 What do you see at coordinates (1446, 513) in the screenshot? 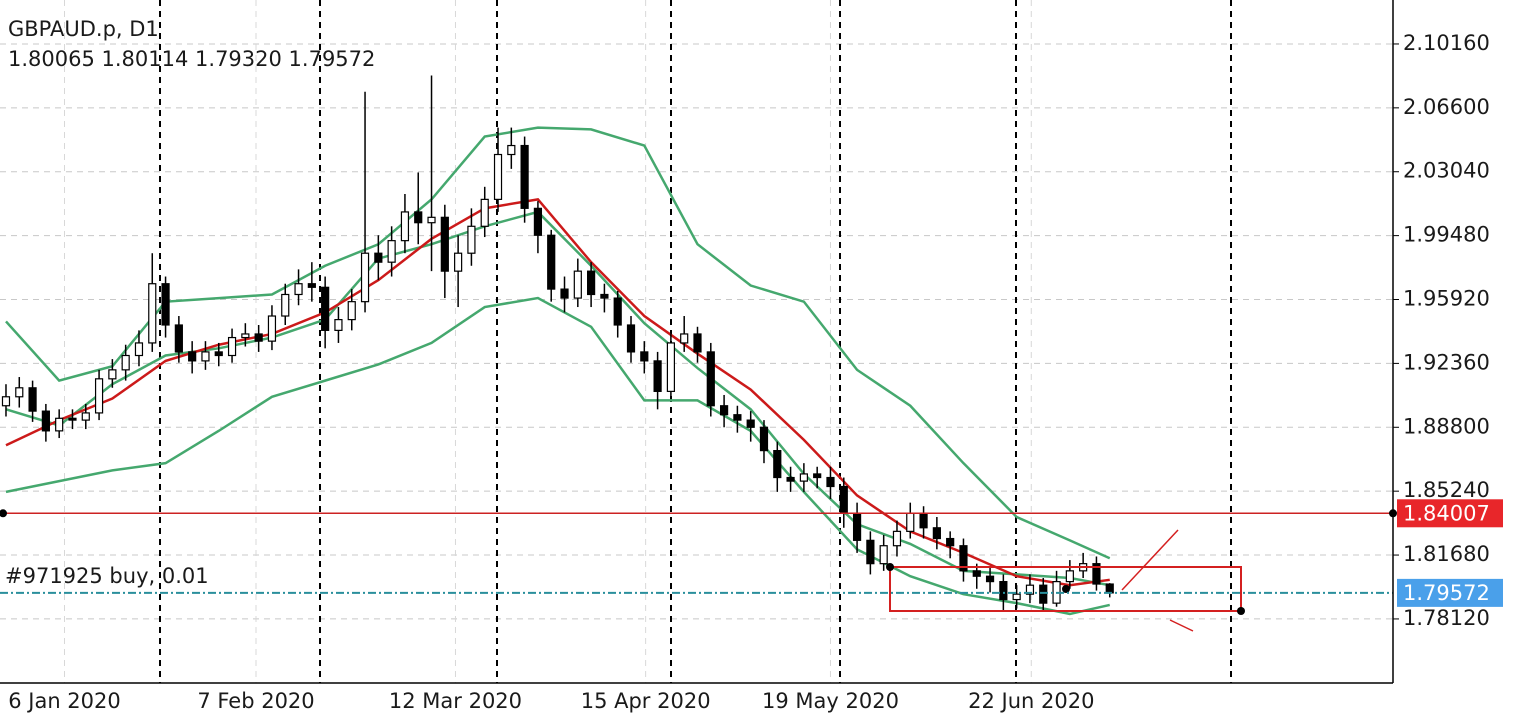
I see `price-box-label: 1.84007` at bounding box center [1446, 513].